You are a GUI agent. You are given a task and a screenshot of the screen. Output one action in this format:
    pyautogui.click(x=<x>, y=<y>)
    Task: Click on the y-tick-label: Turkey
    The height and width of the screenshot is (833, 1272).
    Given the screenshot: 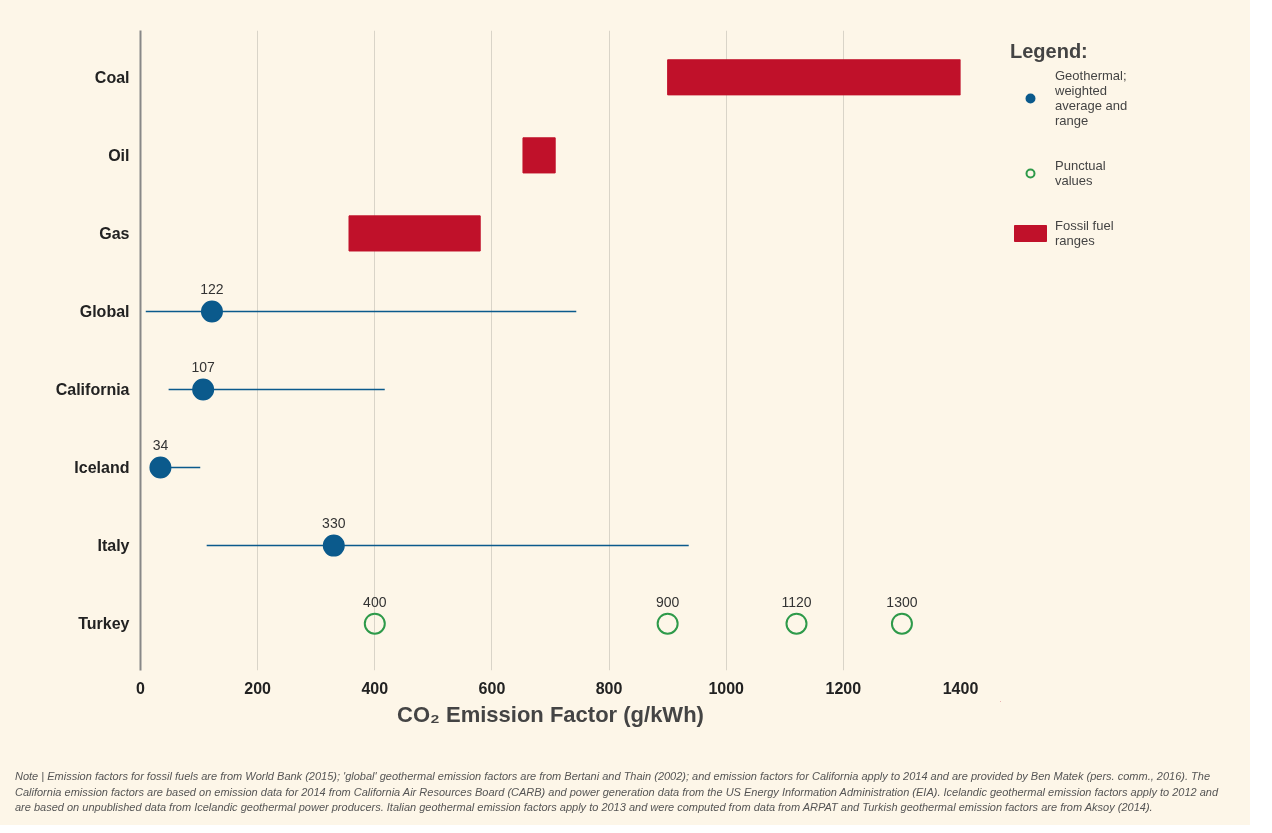 What is the action you would take?
    pyautogui.click(x=104, y=624)
    